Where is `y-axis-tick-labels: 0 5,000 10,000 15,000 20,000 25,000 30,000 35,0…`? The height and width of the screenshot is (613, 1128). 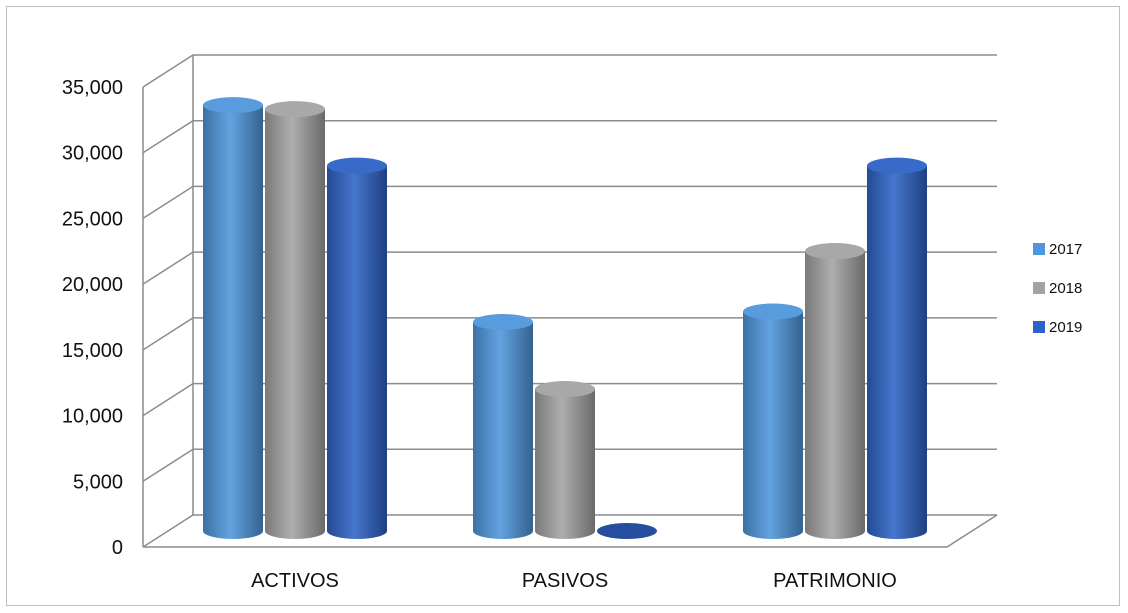 y-axis-tick-labels: 0 5,000 10,000 15,000 20,000 25,000 30,000 35,0… is located at coordinates (92, 318).